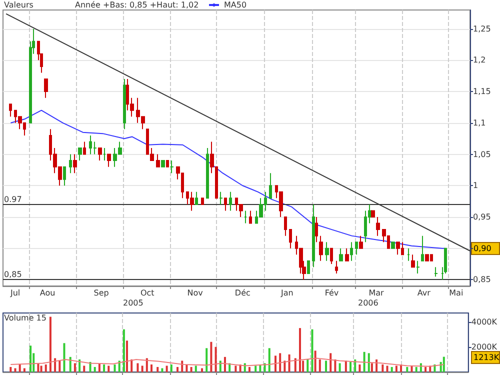 This screenshot has height=375, width=500. What do you see at coordinates (235, 5) in the screenshot?
I see `legend-label: MA50` at bounding box center [235, 5].